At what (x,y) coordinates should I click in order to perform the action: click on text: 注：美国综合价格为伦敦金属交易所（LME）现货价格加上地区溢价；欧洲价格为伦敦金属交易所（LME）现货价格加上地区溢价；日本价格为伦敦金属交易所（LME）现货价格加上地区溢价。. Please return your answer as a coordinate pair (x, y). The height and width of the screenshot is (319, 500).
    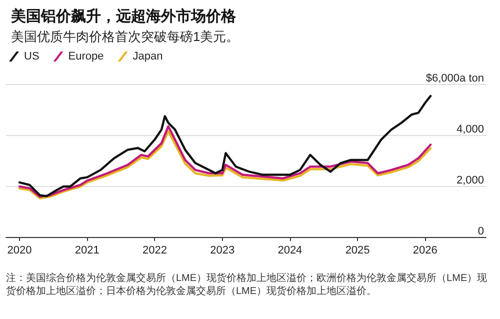
    Looking at the image, I should click on (247, 284).